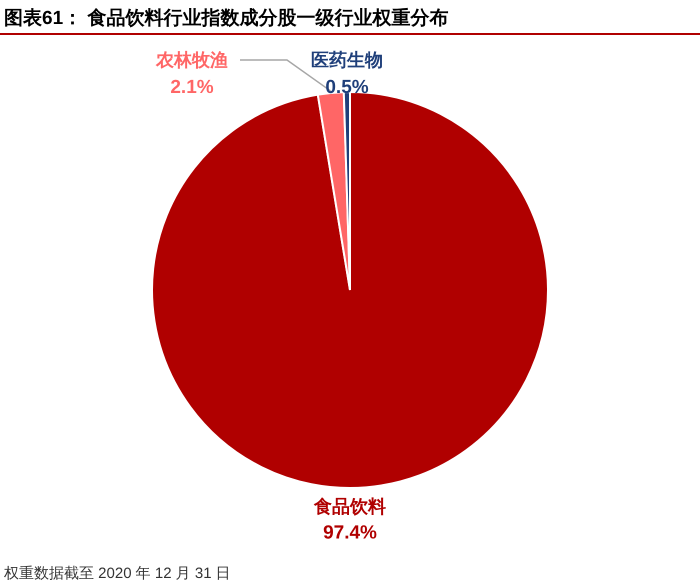 The width and height of the screenshot is (700, 587). Describe the element at coordinates (350, 533) in the screenshot. I see `data-label: 97.4%` at that location.